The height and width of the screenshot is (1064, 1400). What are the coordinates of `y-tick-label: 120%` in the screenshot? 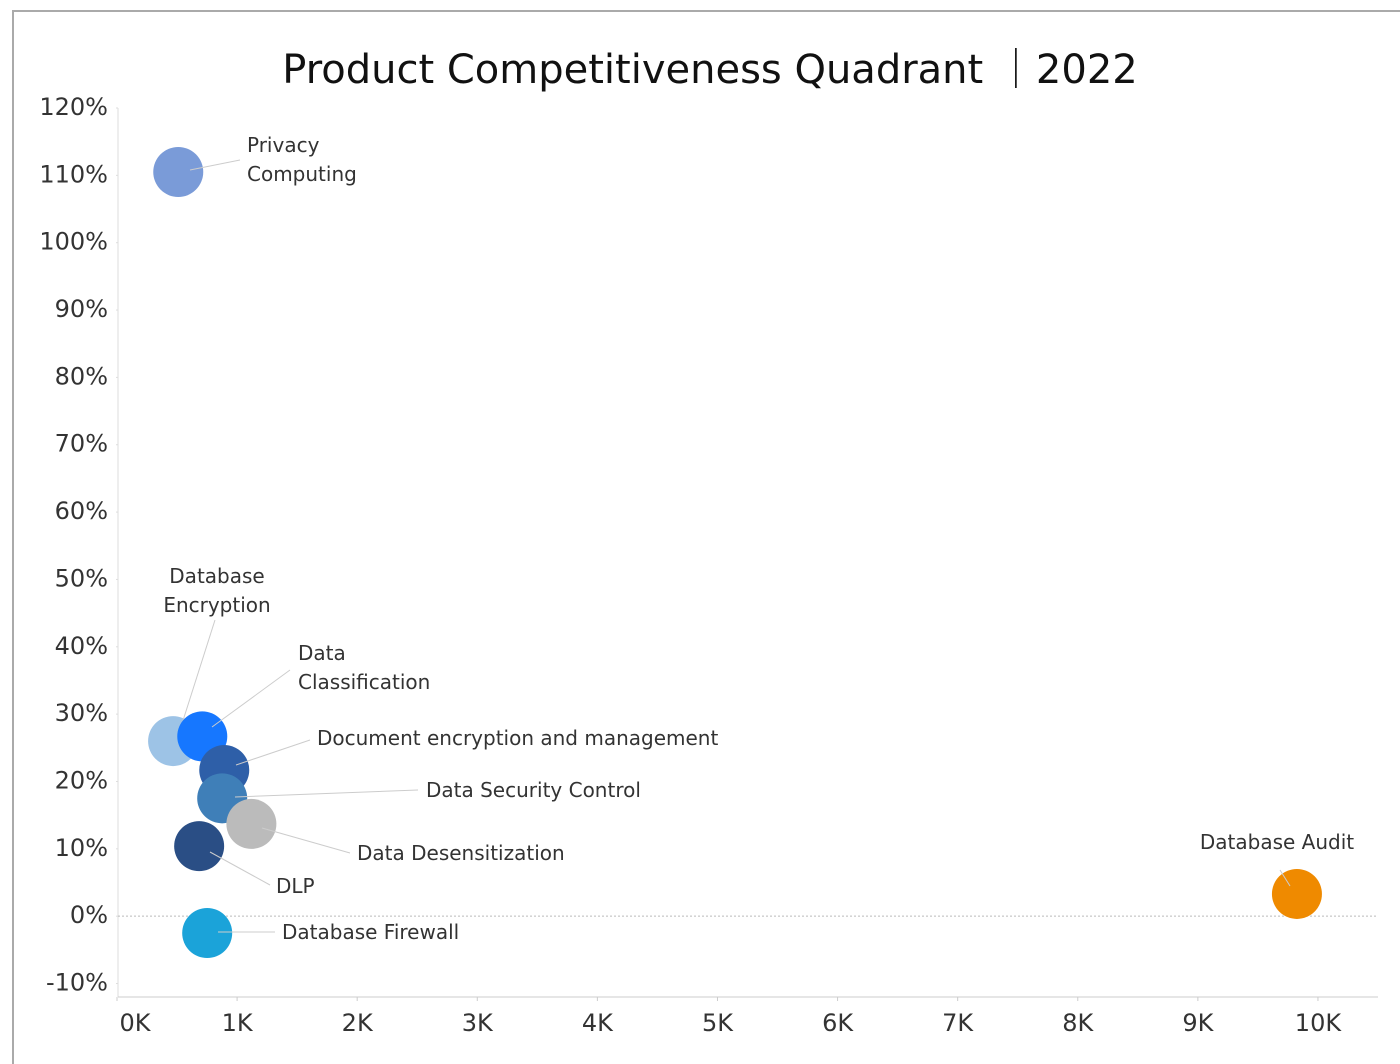 It's located at (73, 107).